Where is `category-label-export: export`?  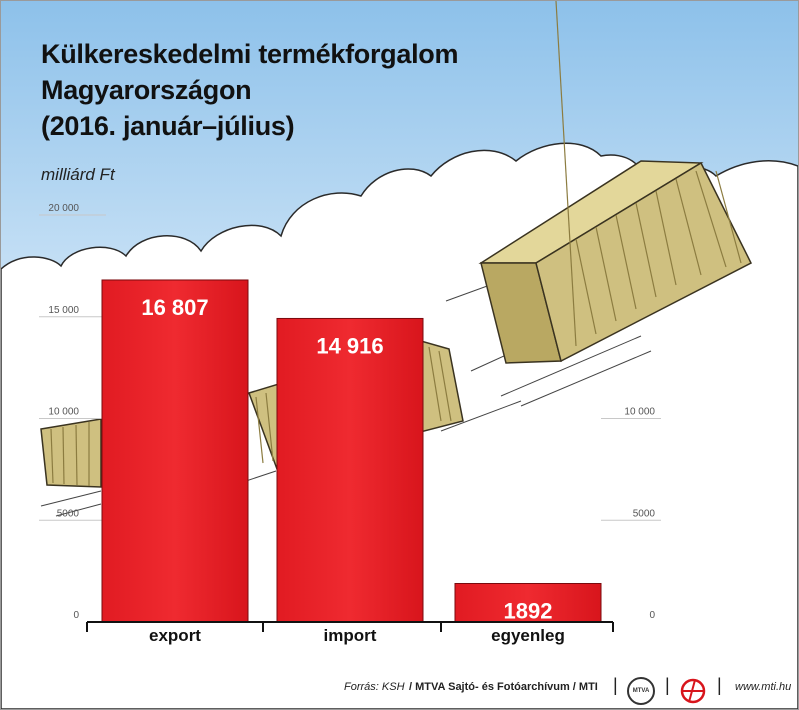
category-label-export: export is located at coordinates (175, 635).